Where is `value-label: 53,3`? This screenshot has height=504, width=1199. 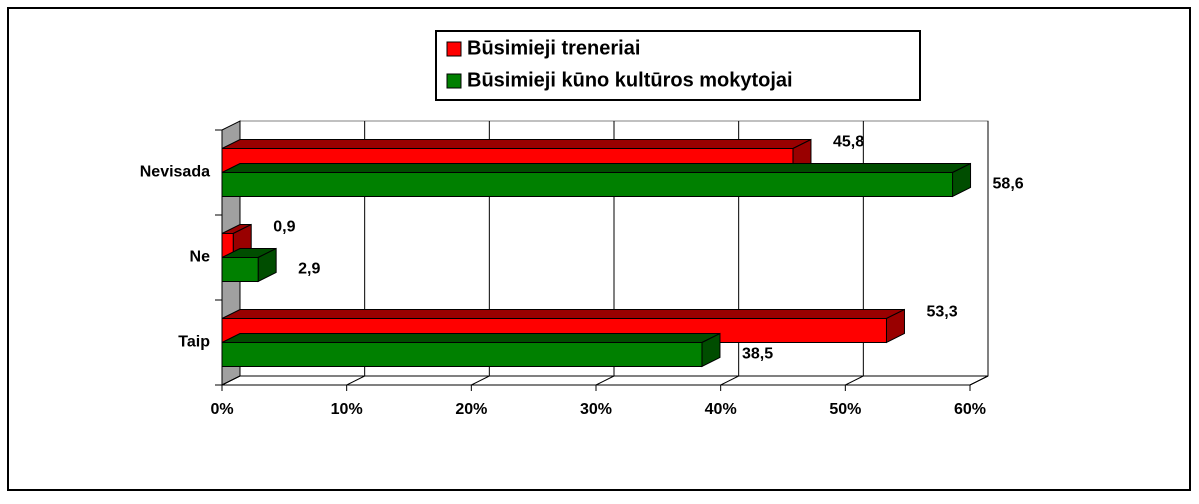 value-label: 53,3 is located at coordinates (941, 312).